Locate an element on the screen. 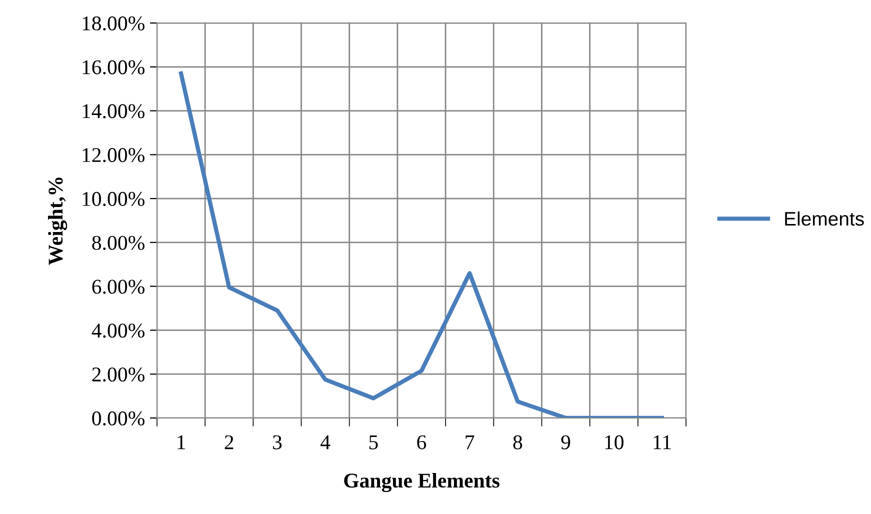  legend-label: Elements is located at coordinates (824, 218).